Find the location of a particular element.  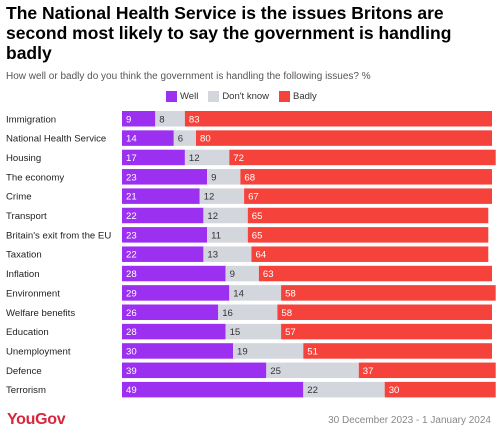

legend-swatch-well is located at coordinates (171, 96).